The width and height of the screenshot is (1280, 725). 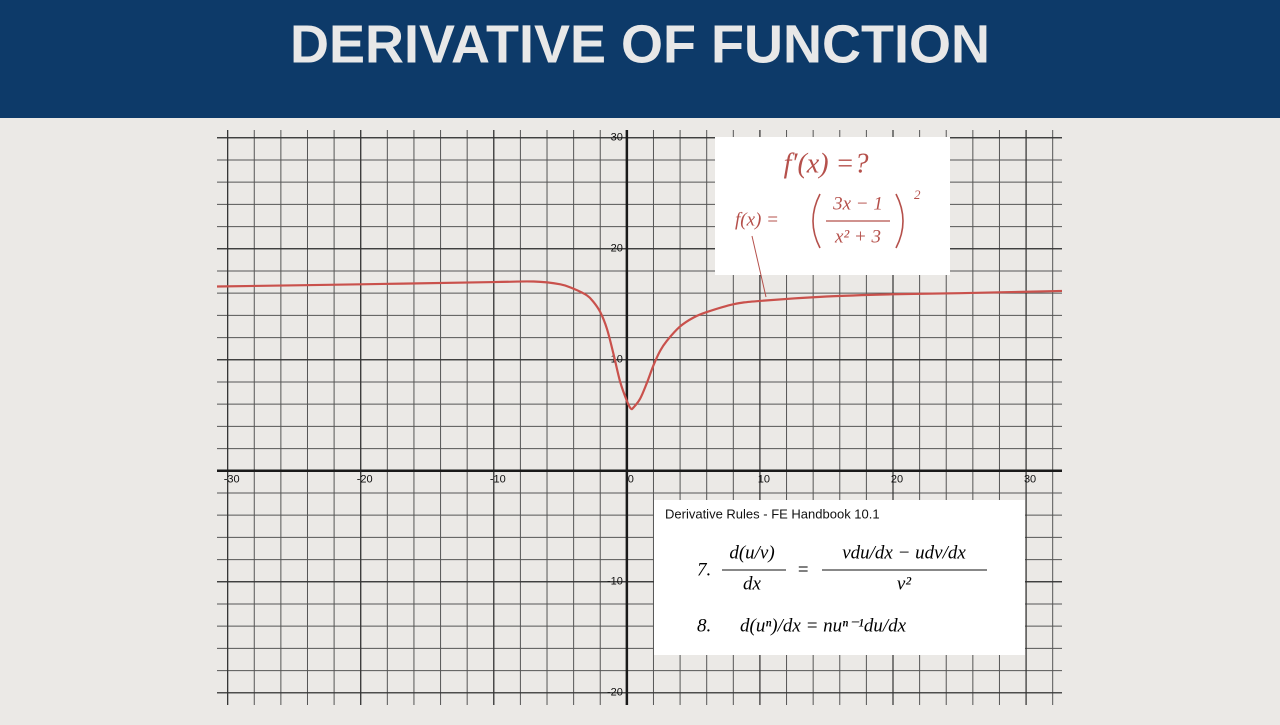 I want to click on rule-formula: d(uⁿ)/dx = nuⁿ⁻¹du/dx, so click(x=823, y=625).